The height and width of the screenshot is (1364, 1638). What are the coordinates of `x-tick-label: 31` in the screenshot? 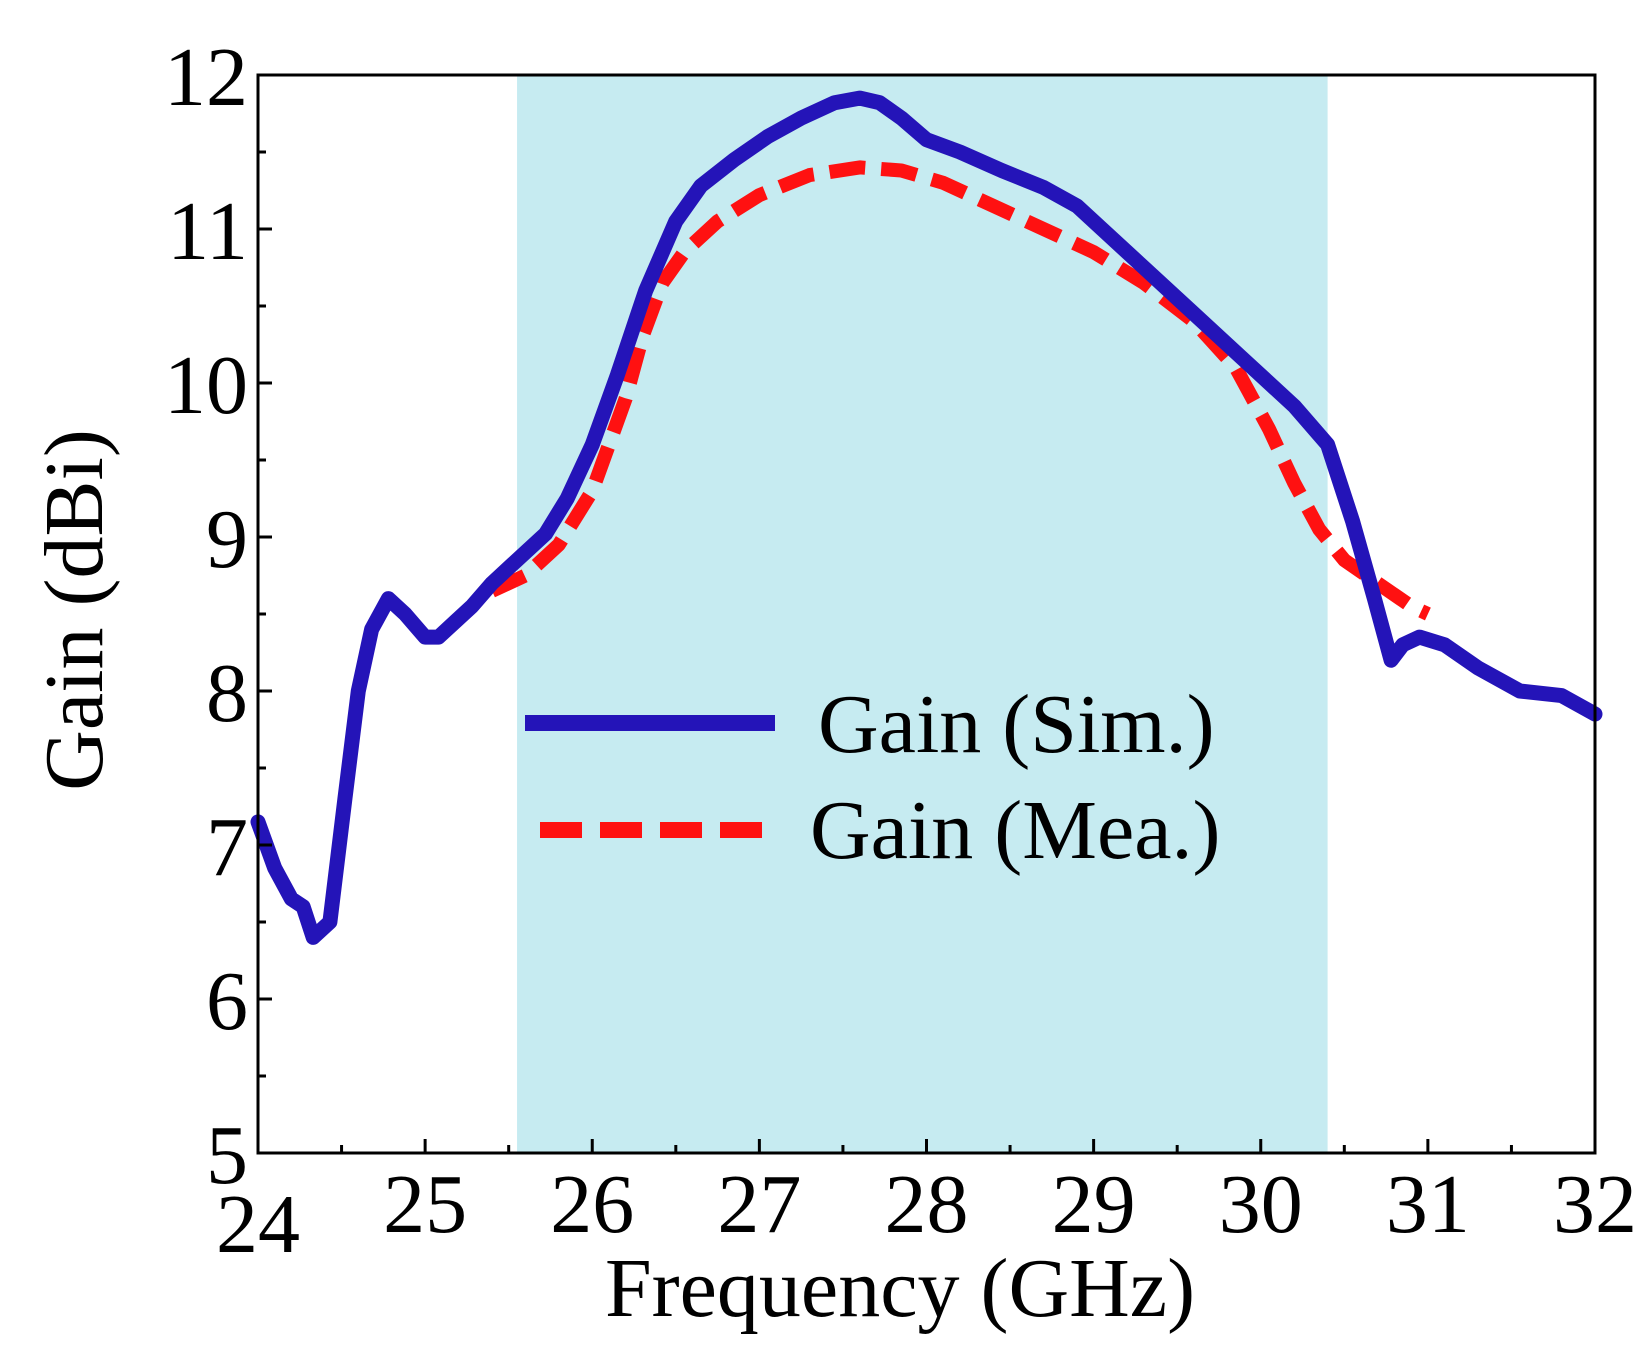 It's located at (1428, 1204).